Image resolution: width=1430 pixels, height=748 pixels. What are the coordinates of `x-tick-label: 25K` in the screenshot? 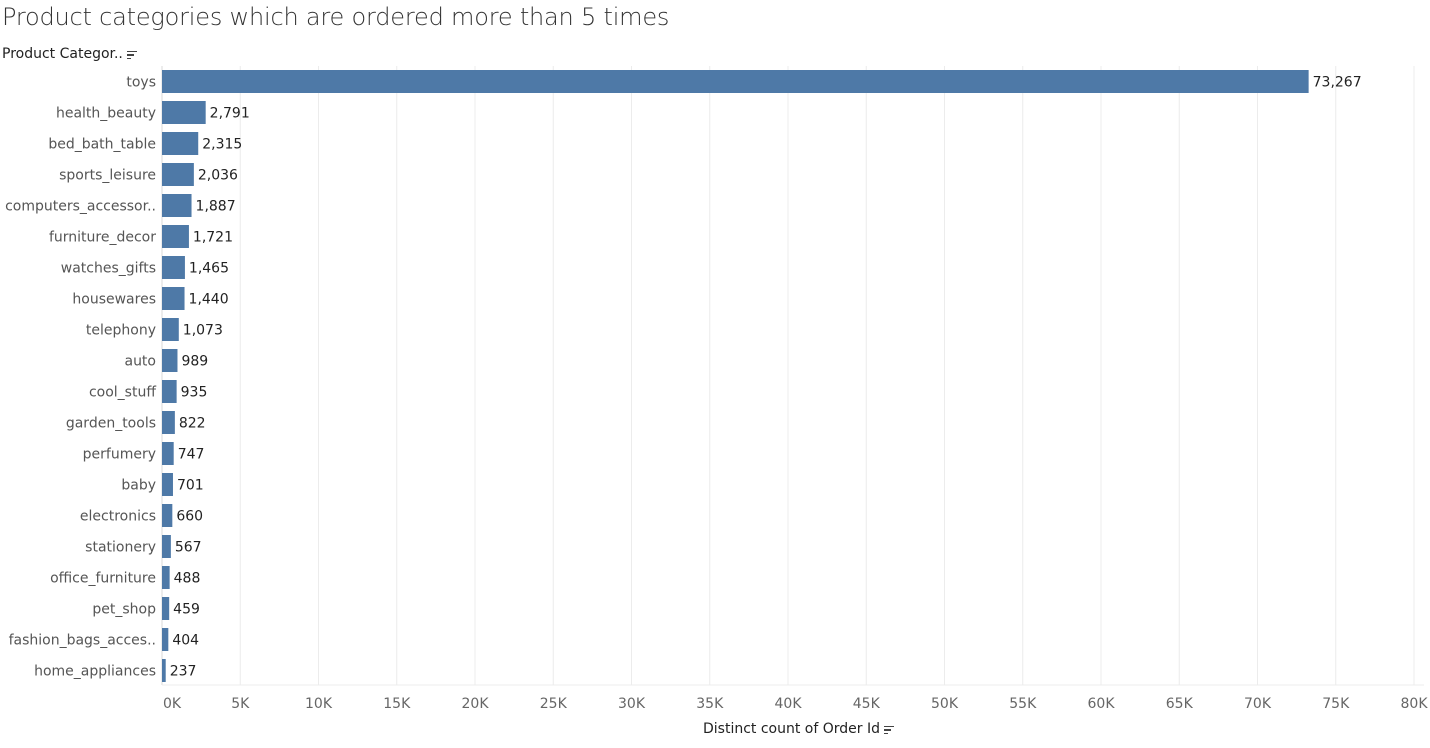 It's located at (554, 704).